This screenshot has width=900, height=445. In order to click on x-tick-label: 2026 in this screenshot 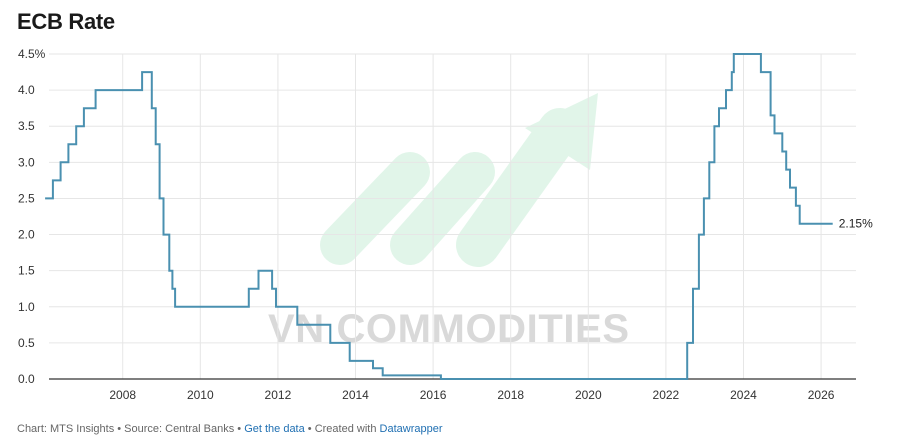, I will do `click(821, 395)`.